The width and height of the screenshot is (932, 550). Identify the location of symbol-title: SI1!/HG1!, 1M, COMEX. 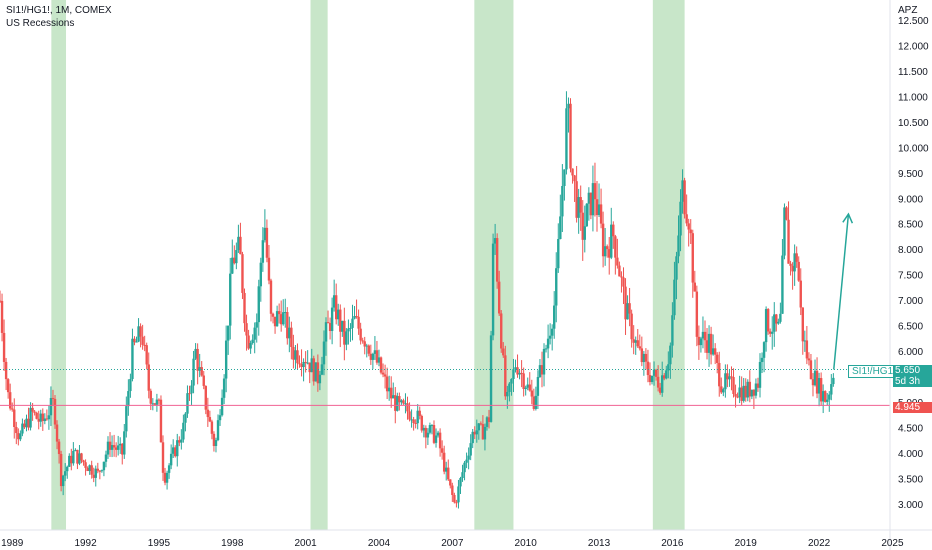
(59, 10).